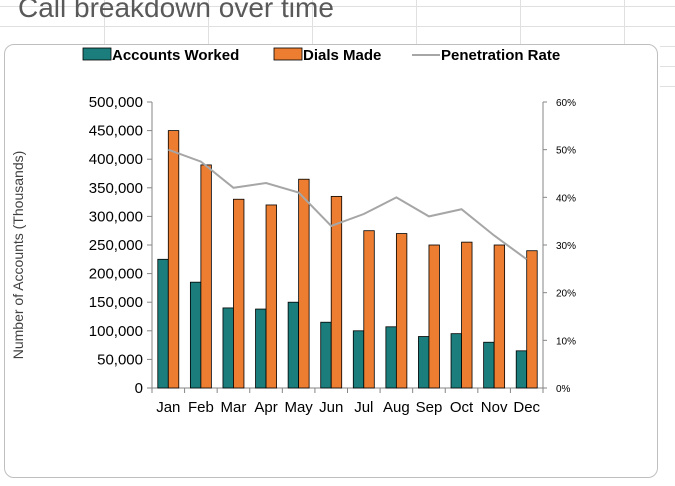 This screenshot has height=486, width=675. I want to click on y-tick-label: 450,000, so click(116, 131).